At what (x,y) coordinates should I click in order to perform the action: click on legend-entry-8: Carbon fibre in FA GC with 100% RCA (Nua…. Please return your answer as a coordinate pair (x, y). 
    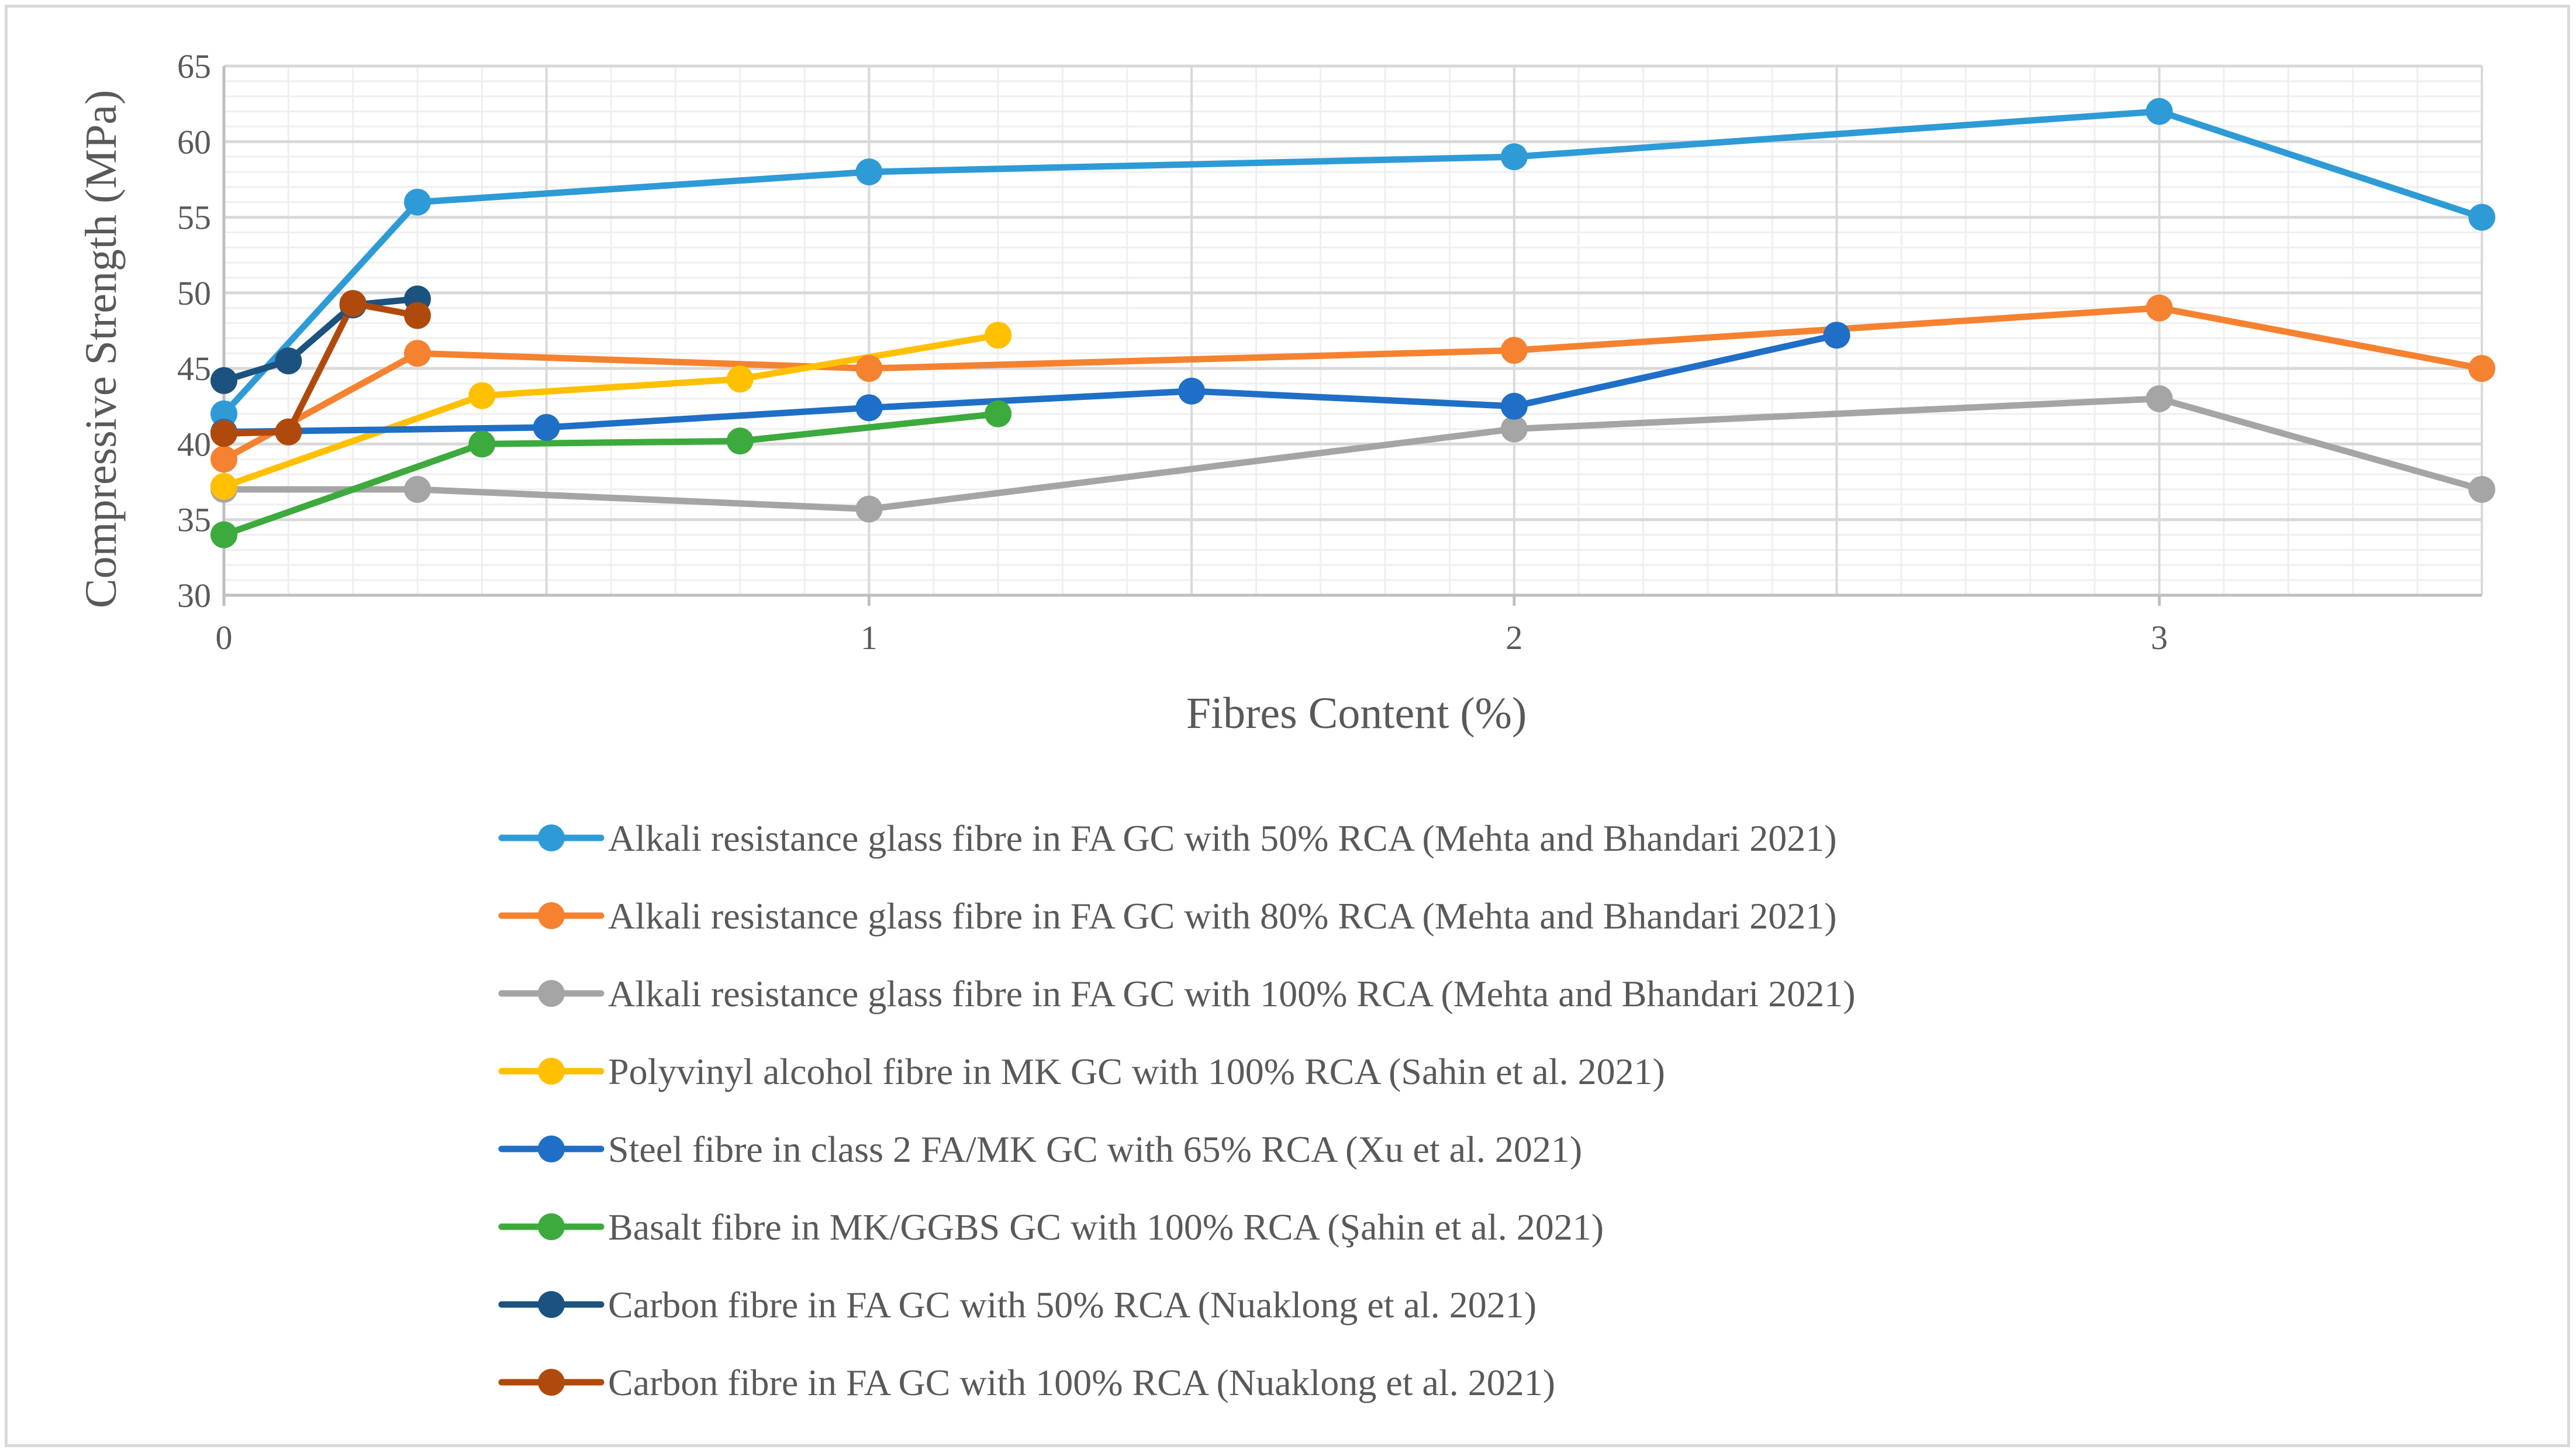
    Looking at the image, I should click on (1026, 1382).